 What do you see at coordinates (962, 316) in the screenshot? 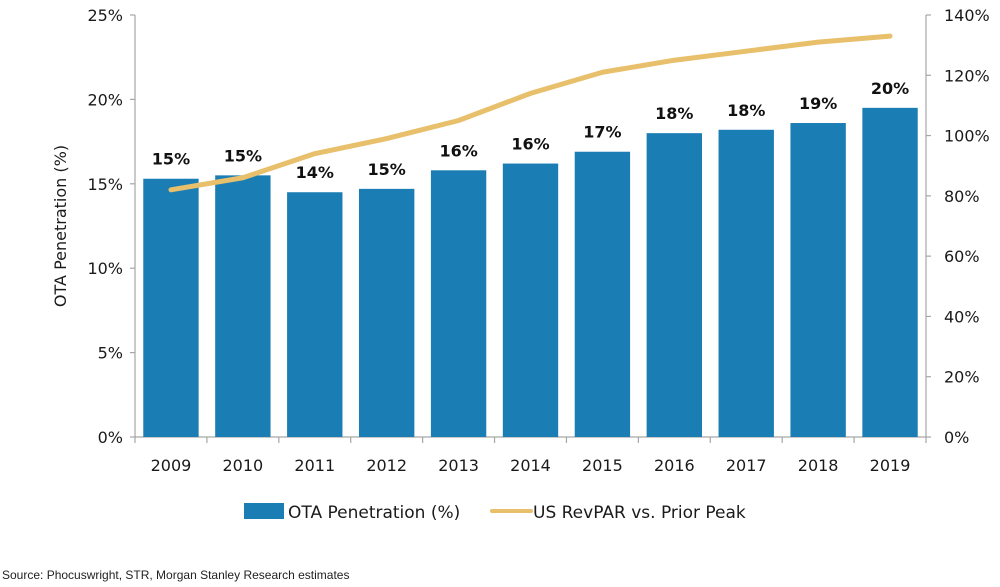
I see `right-tick-label: 40%` at bounding box center [962, 316].